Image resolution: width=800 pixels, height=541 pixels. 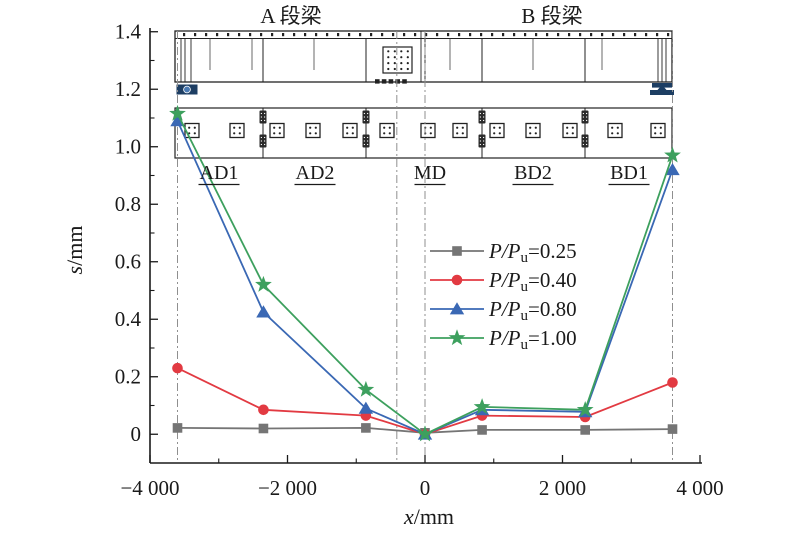 What do you see at coordinates (503, 296) in the screenshot?
I see `legend: P/Pu=0.25P/Pu=0.40P/Pu=0.80P/Pu=1.00` at bounding box center [503, 296].